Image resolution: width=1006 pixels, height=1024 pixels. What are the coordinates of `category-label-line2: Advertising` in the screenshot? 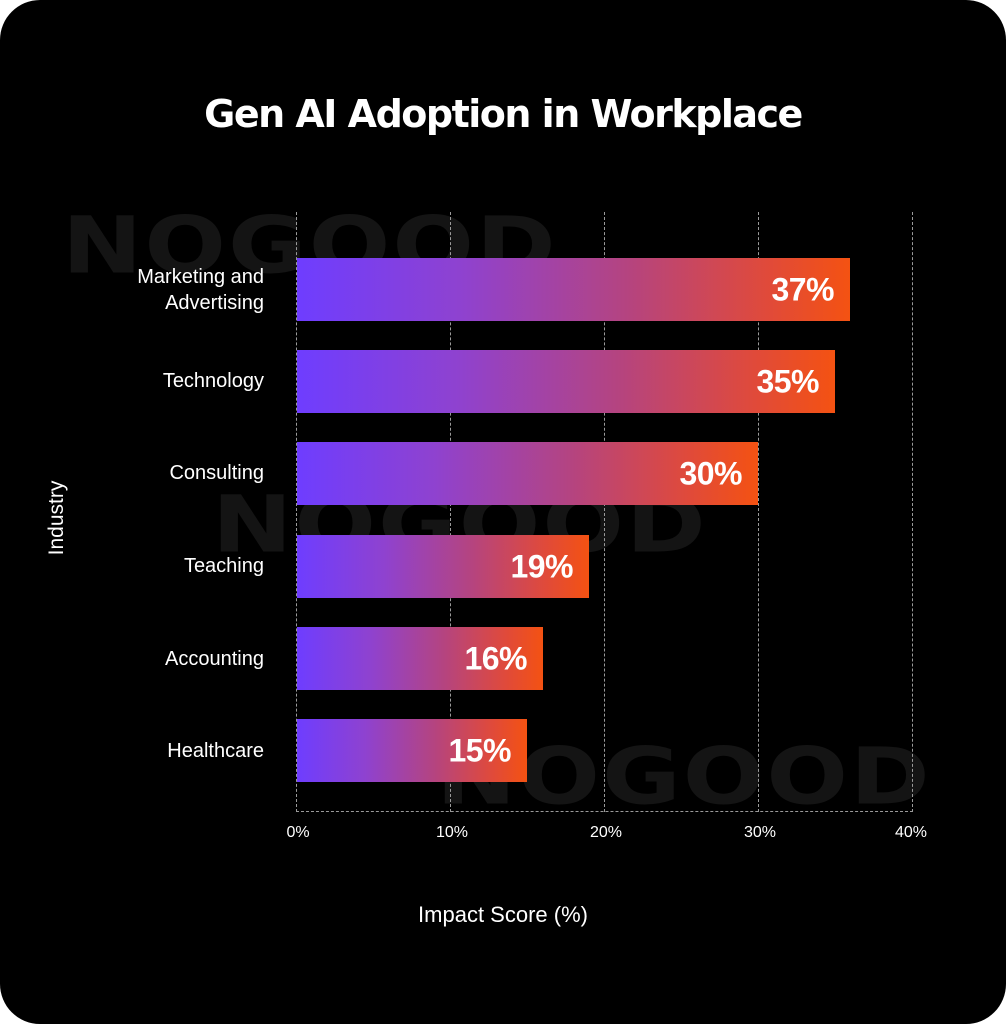 It's located at (214, 303).